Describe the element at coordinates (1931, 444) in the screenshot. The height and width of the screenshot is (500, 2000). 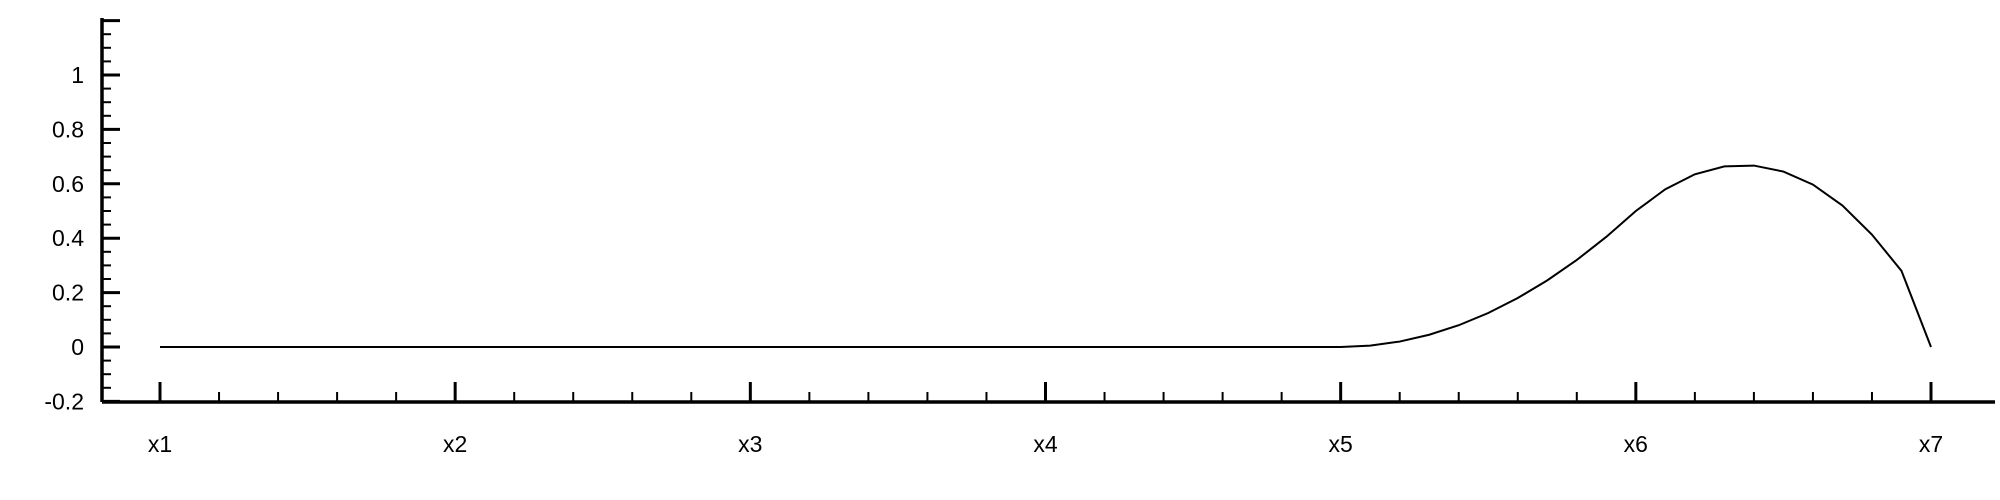
I see `x-tick-label: x7` at that location.